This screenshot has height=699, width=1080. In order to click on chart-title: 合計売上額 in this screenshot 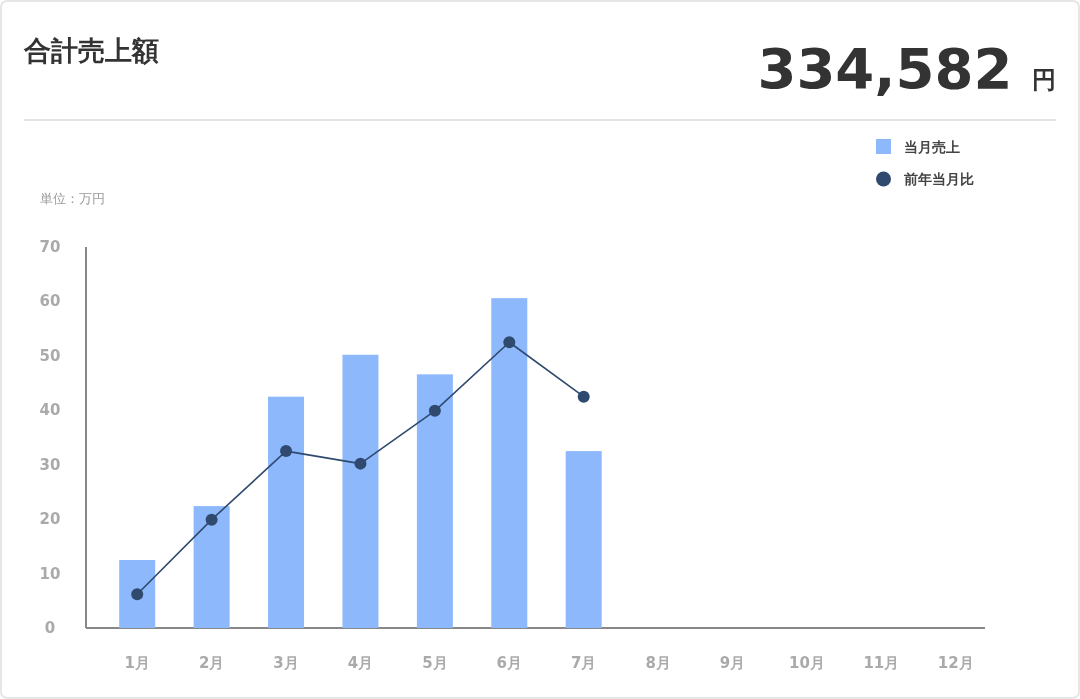, I will do `click(91, 50)`.